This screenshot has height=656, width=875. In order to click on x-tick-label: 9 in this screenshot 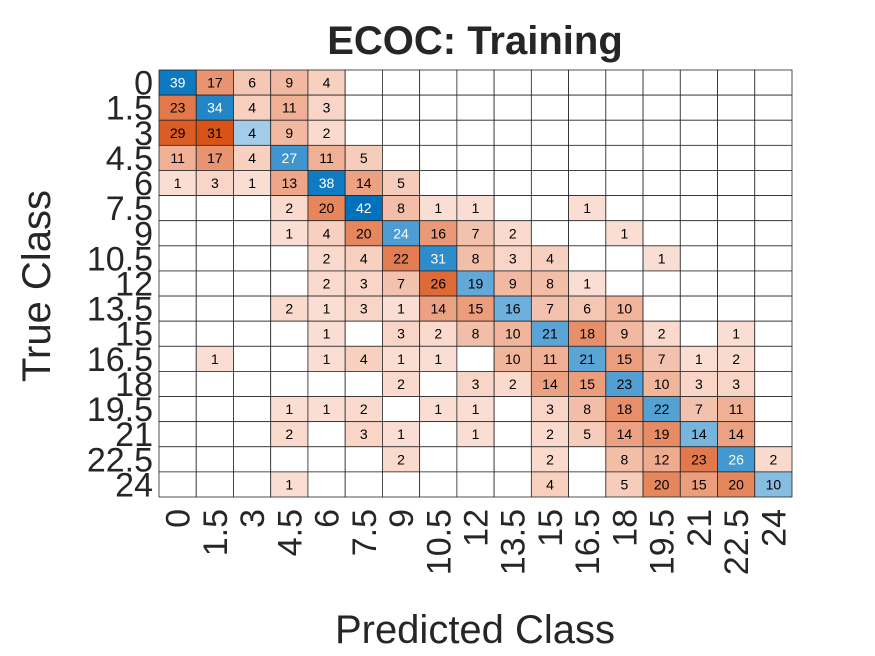, I will do `click(402, 518)`.